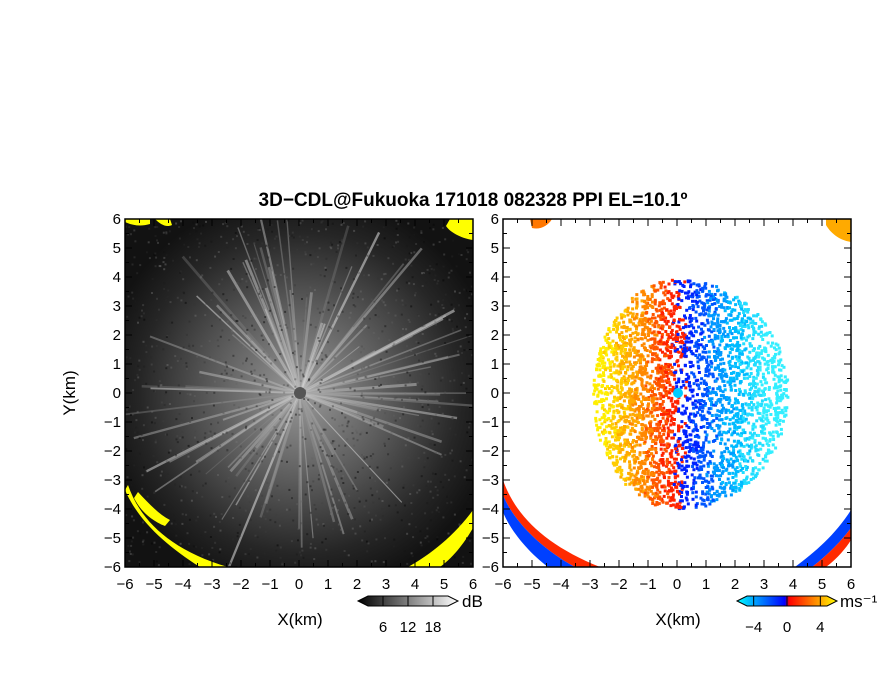 The width and height of the screenshot is (880, 680). Describe the element at coordinates (822, 584) in the screenshot. I see `x-tick-label: 5` at that location.